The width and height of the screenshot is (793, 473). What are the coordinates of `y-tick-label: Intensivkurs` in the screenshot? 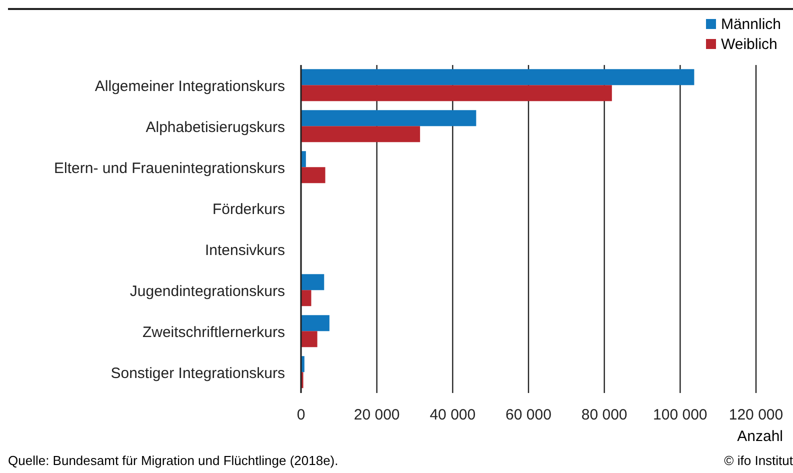 It's located at (244, 250).